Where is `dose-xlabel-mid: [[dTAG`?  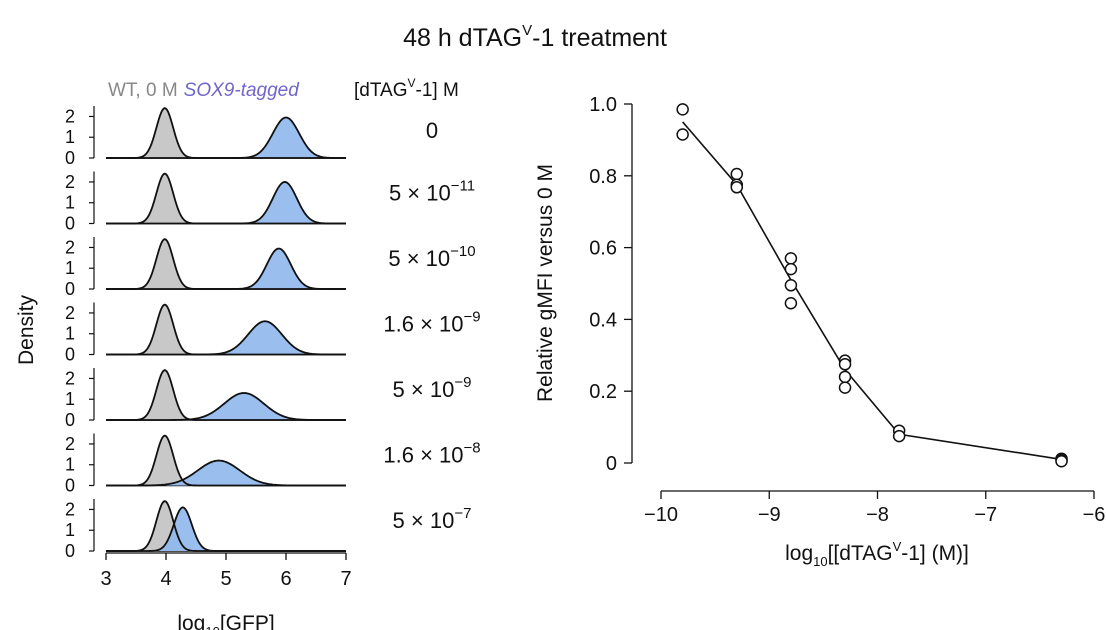 dose-xlabel-mid: [[dTAG is located at coordinates (860, 553).